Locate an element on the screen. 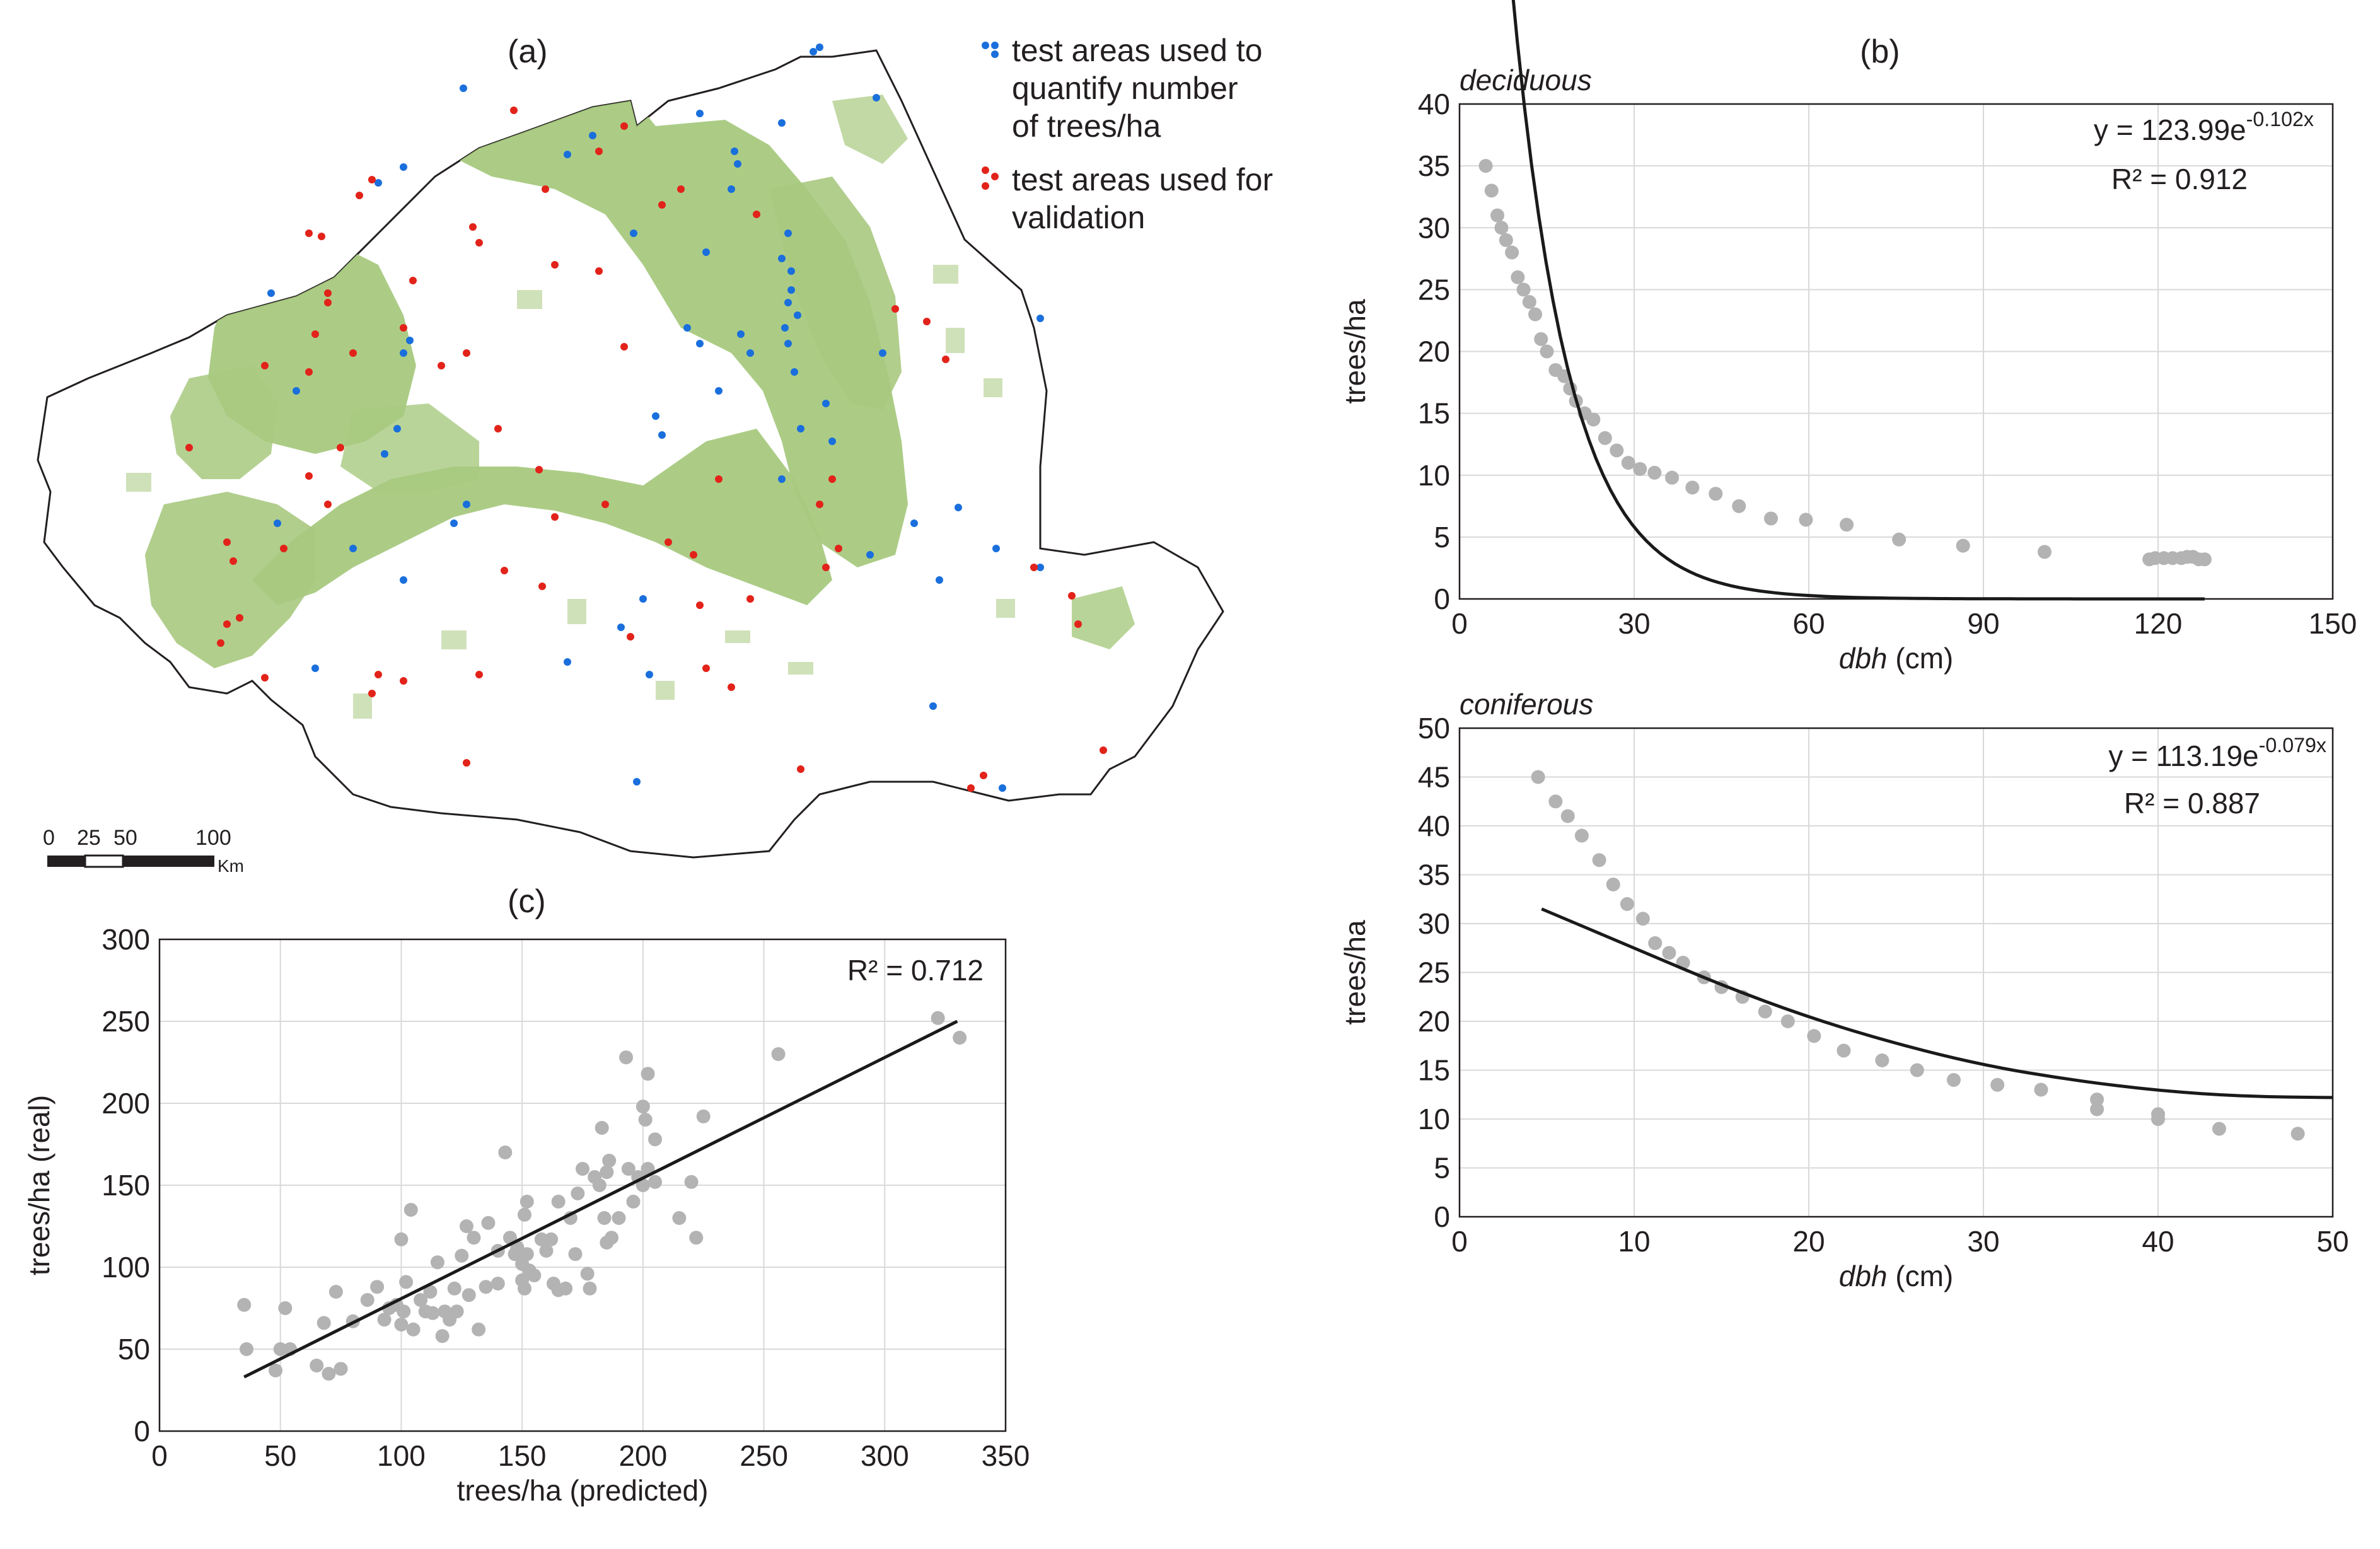 The height and width of the screenshot is (1549, 2380). plot-frame is located at coordinates (1896, 972).